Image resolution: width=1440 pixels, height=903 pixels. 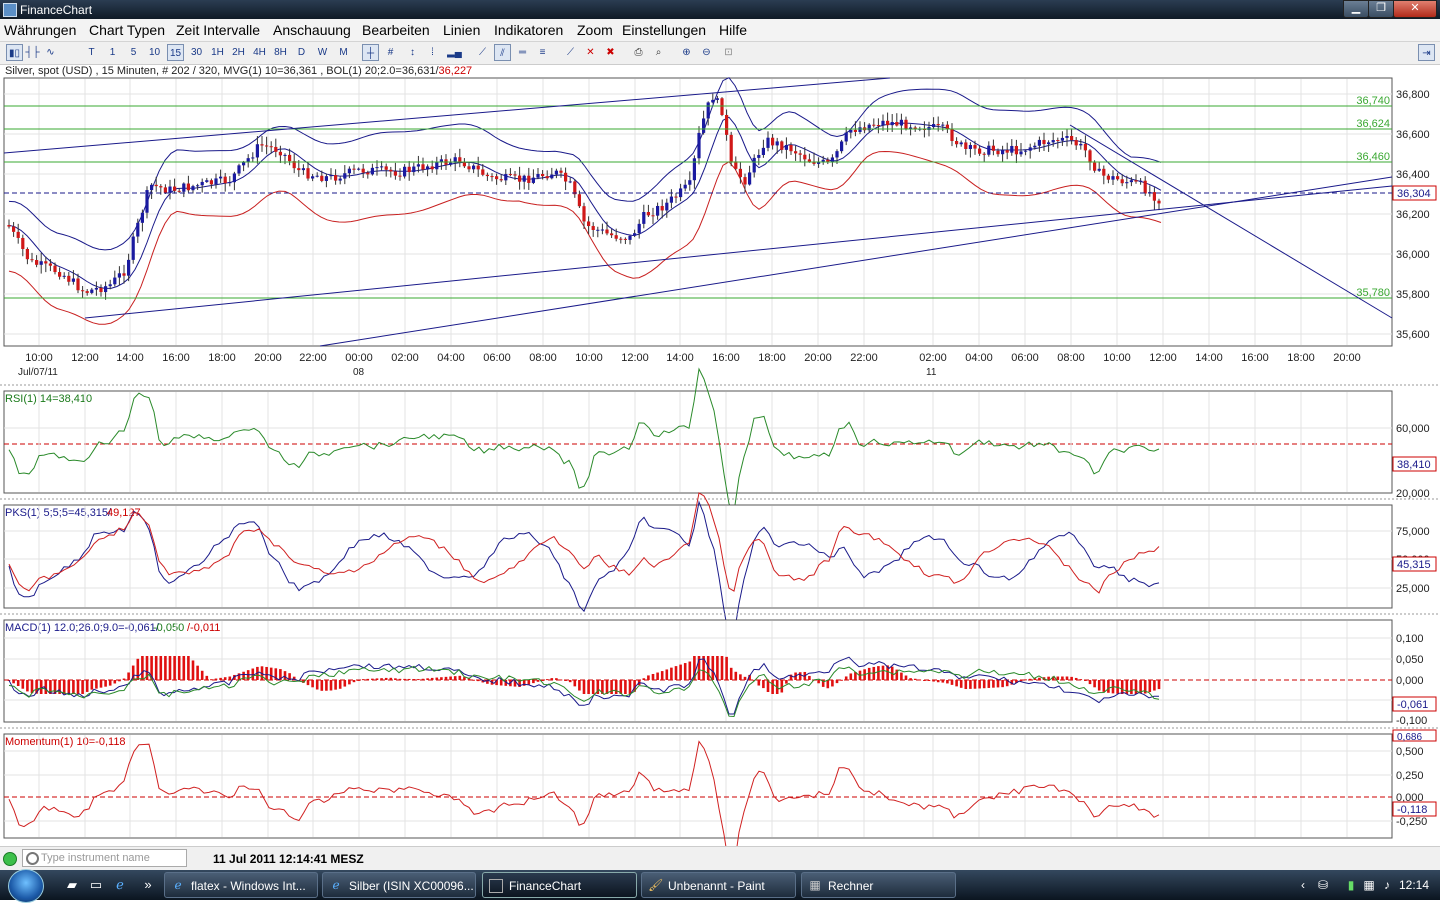 I want to click on interval-2h-button: 2H, so click(x=238, y=52).